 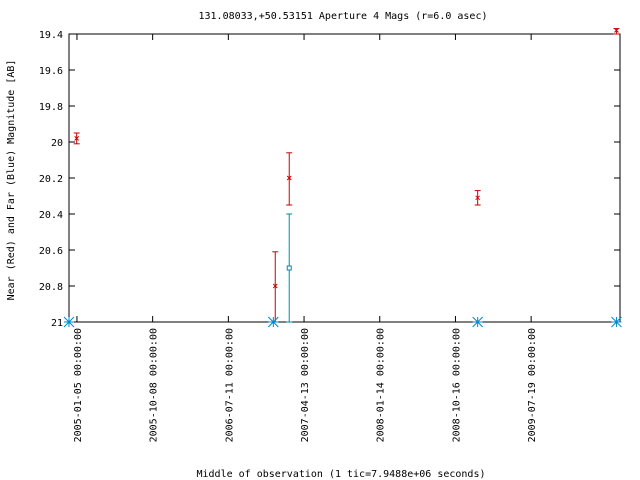 I want to click on y-tick-label-2: 19.8, so click(x=51, y=107).